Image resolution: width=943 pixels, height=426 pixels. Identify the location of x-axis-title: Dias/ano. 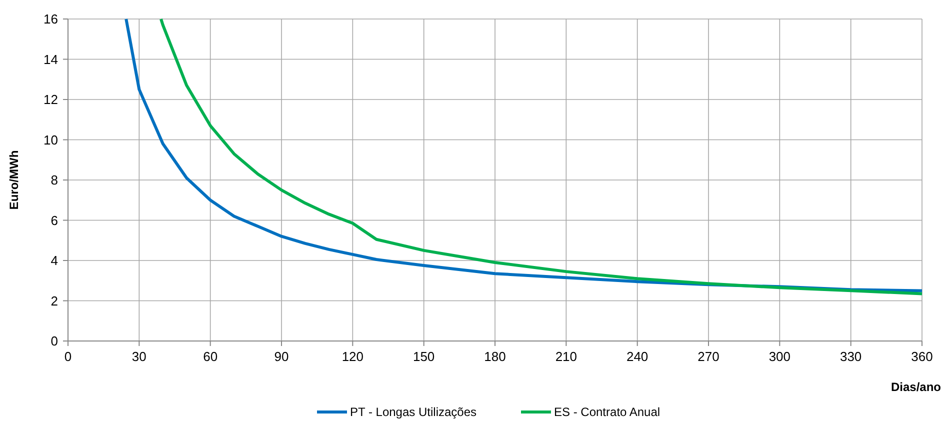
(915, 387).